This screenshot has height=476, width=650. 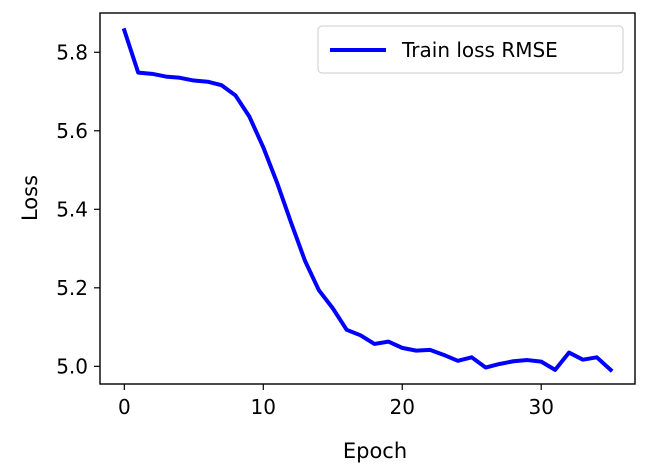 What do you see at coordinates (402, 407) in the screenshot?
I see `x-tick-label: 20` at bounding box center [402, 407].